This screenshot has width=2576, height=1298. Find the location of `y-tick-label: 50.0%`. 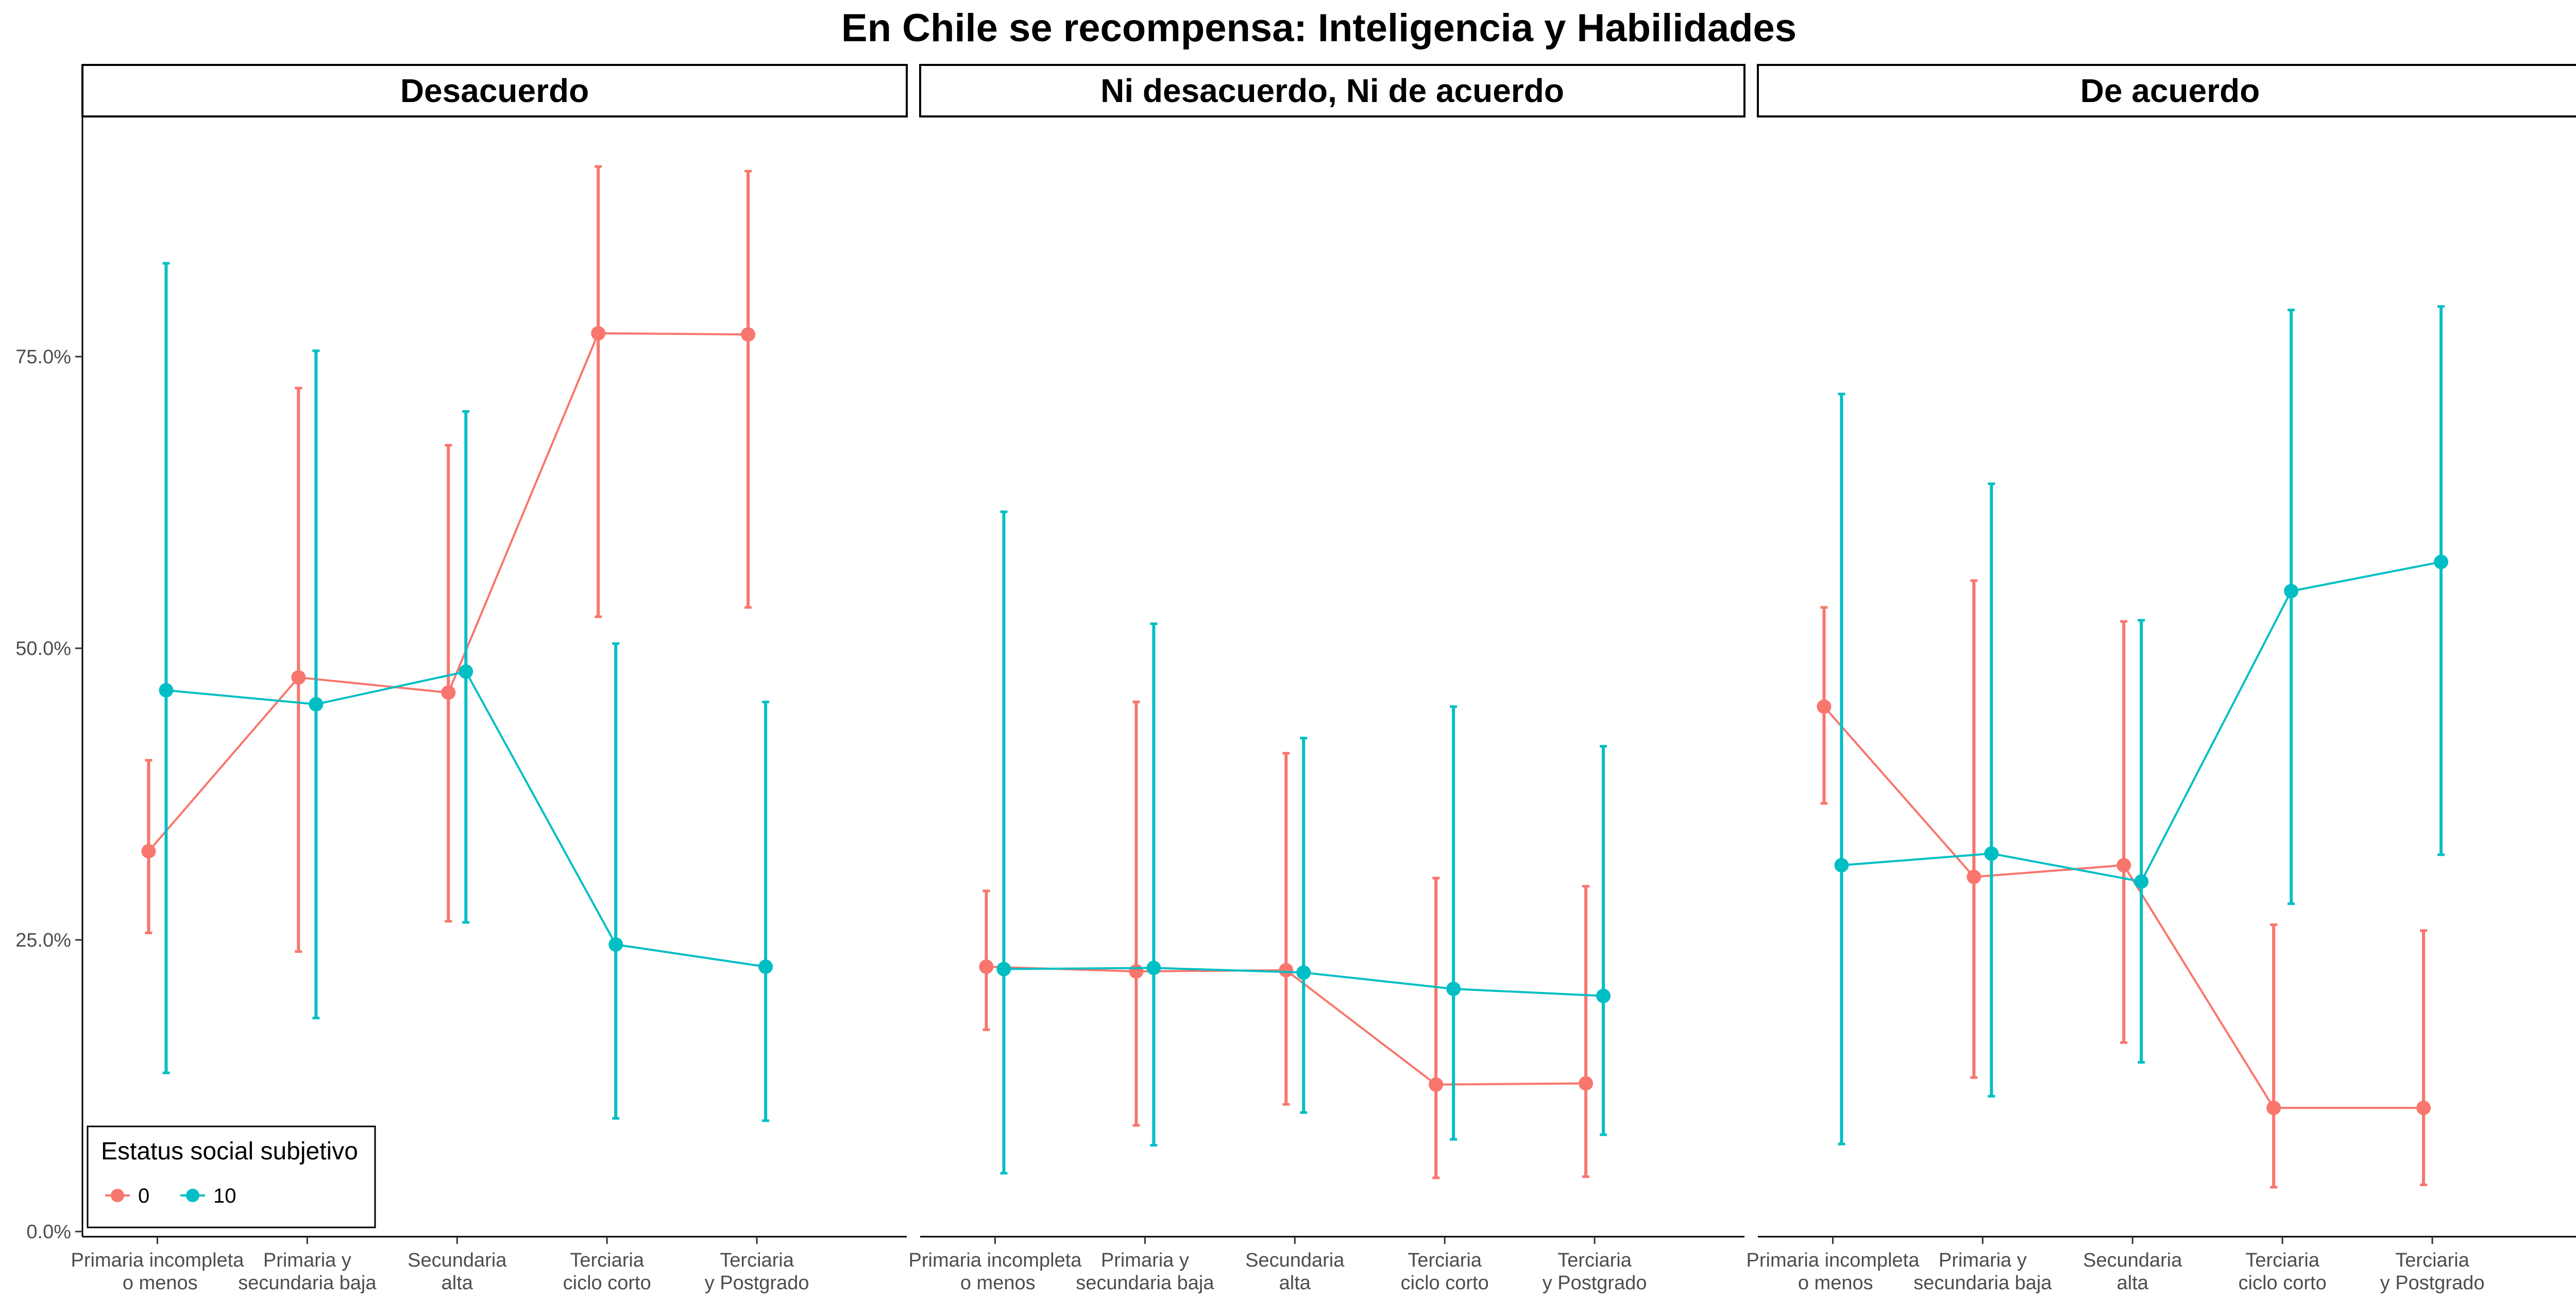

y-tick-label: 50.0% is located at coordinates (43, 649).